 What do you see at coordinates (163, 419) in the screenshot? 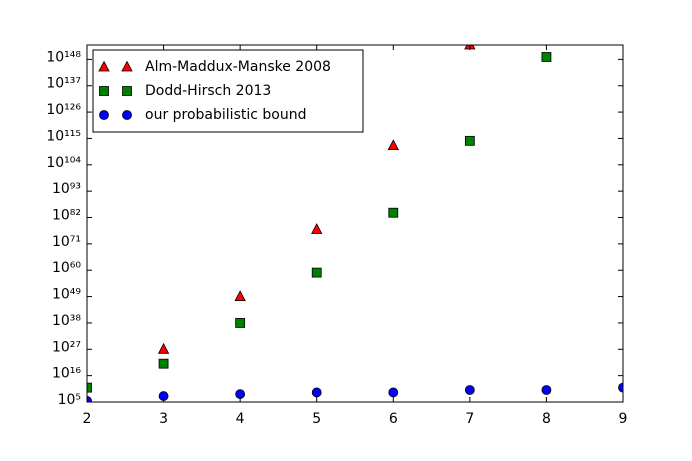
I see `x-tick-label: 3` at bounding box center [163, 419].